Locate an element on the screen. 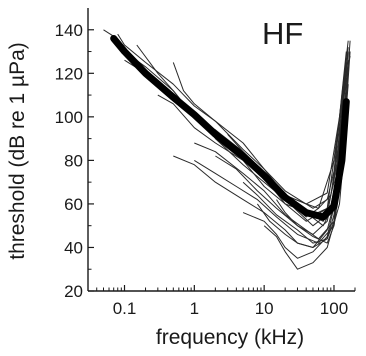 The height and width of the screenshot is (356, 366). y-tick-label: 60 is located at coordinates (73, 204).